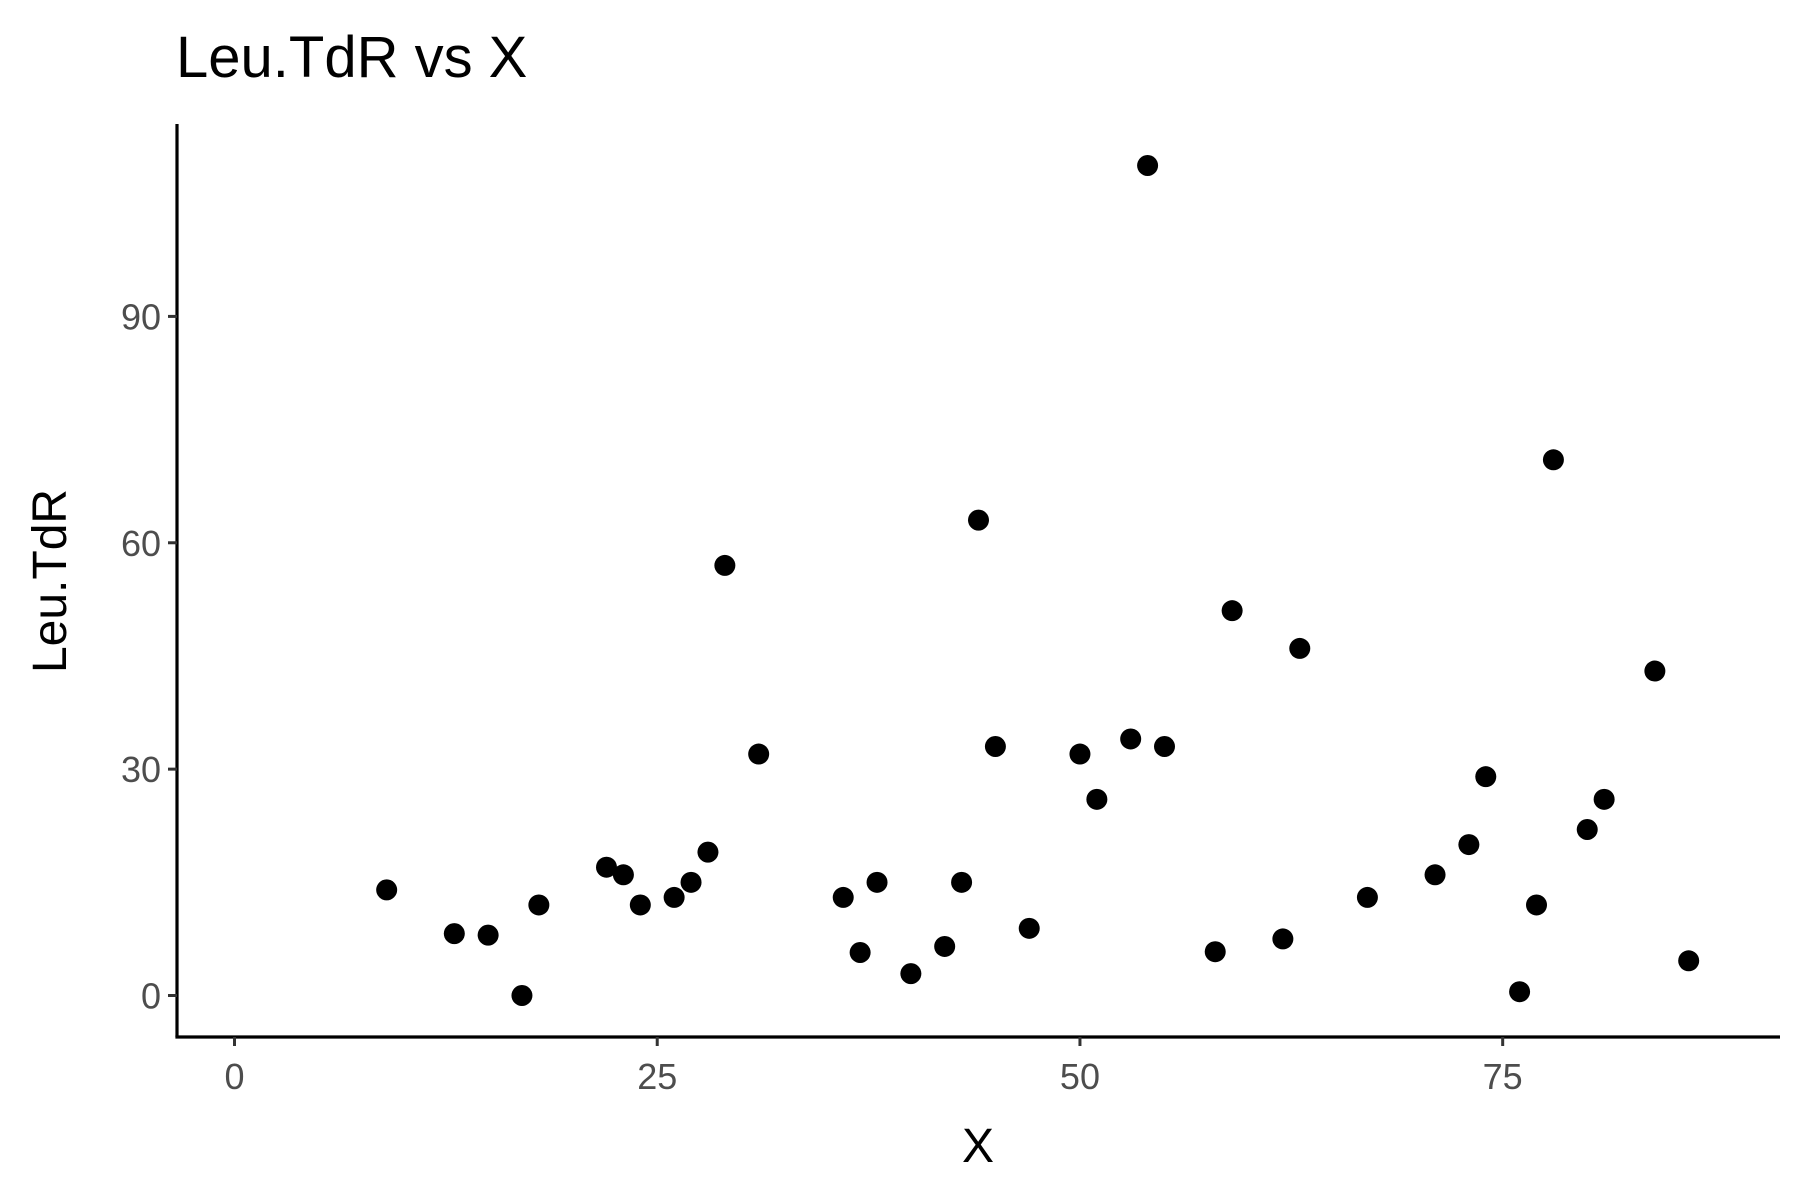 The height and width of the screenshot is (1200, 1800). Describe the element at coordinates (351, 57) in the screenshot. I see `chart-title: Leu.TdR vs X` at that location.